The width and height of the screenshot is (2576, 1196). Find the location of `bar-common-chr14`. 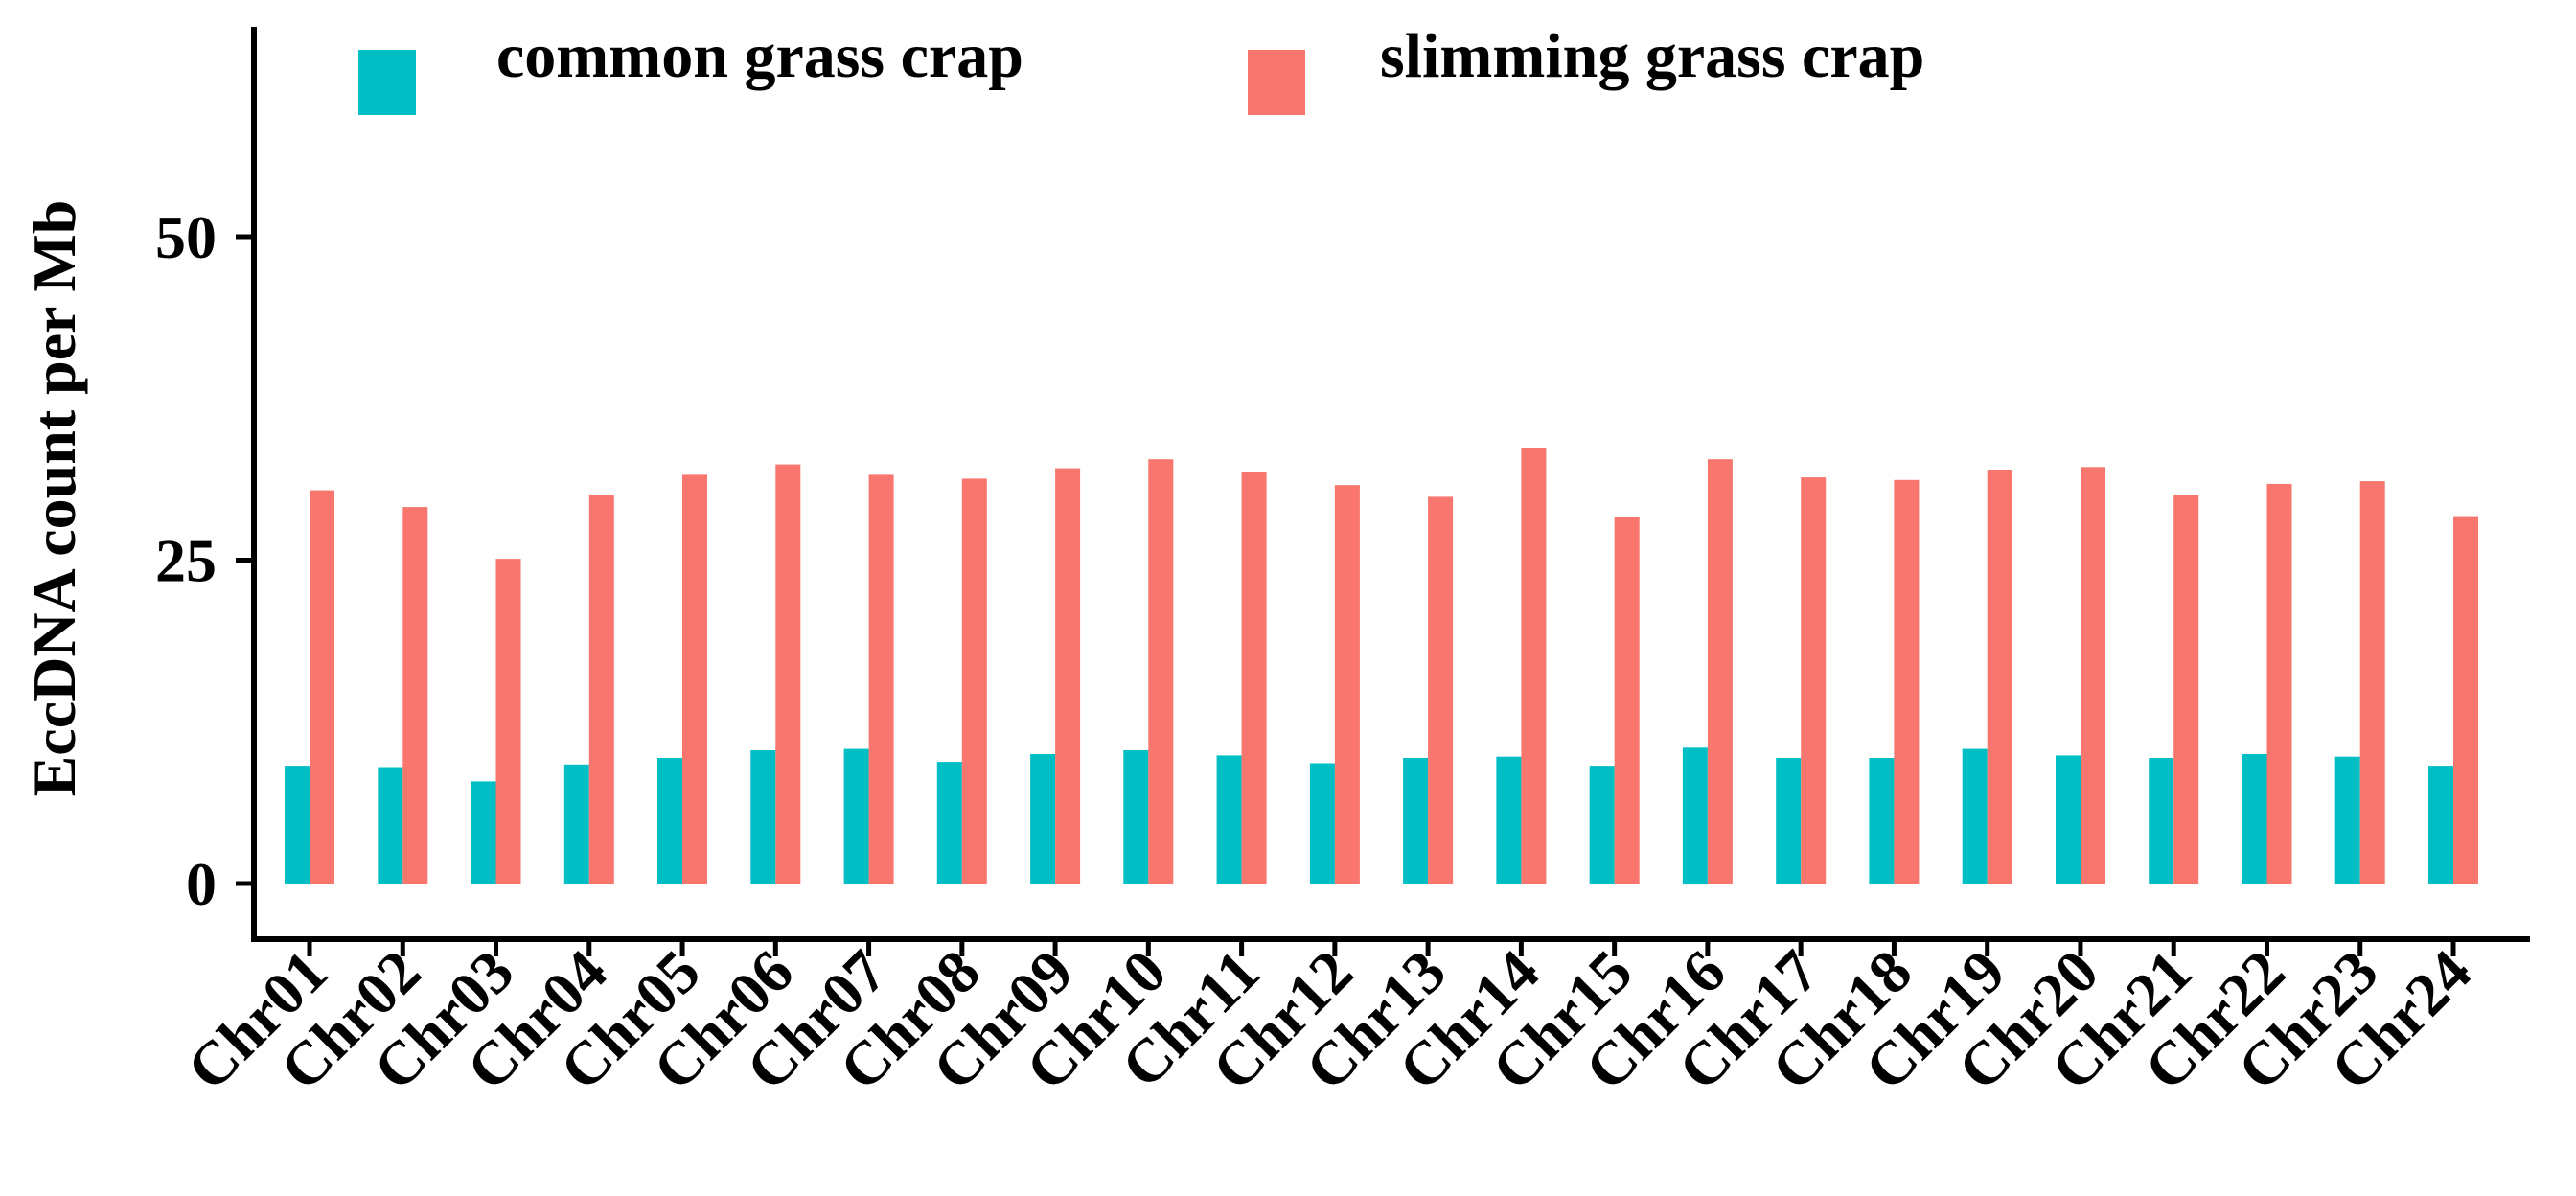

bar-common-chr14 is located at coordinates (1509, 820).